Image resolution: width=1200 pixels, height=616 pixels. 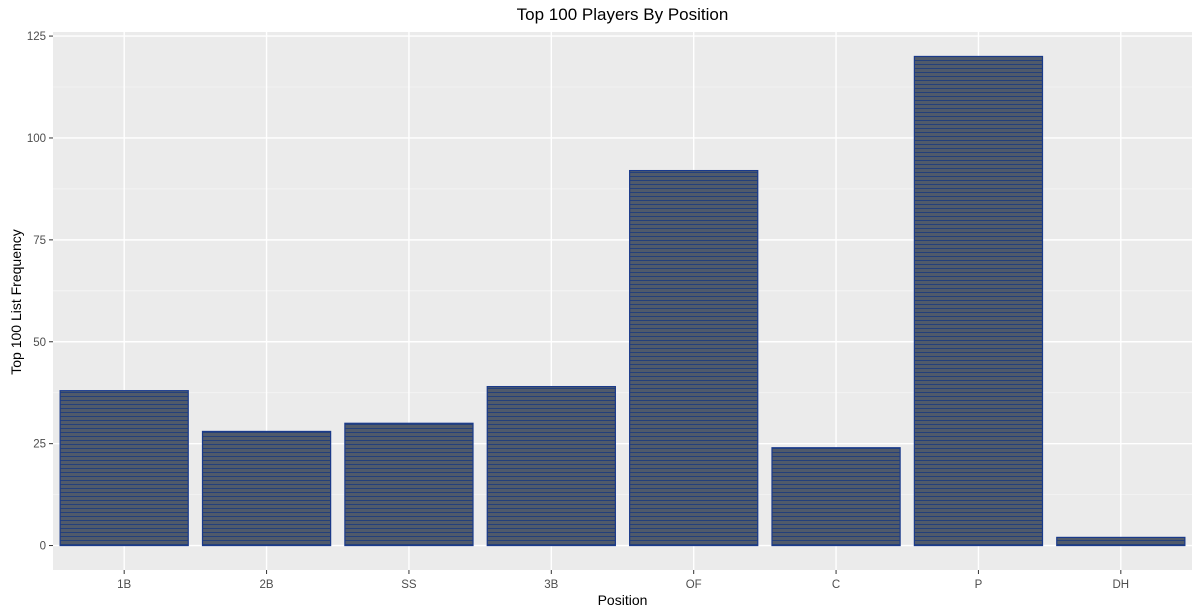 I want to click on x-tick-label: 3B, so click(x=551, y=585).